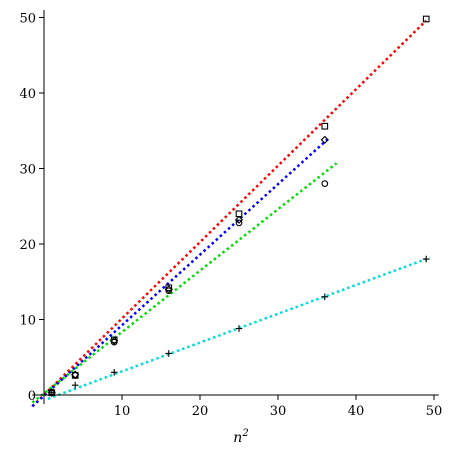 This screenshot has width=450, height=450. Describe the element at coordinates (27, 19) in the screenshot. I see `y-tick-label-50: 50` at that location.